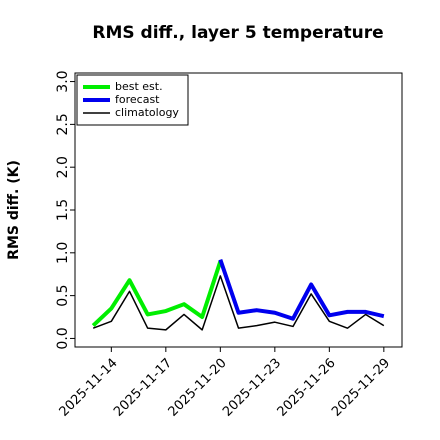 The height and width of the screenshot is (440, 440). What do you see at coordinates (147, 112) in the screenshot?
I see `legend-label: climatology` at bounding box center [147, 112].